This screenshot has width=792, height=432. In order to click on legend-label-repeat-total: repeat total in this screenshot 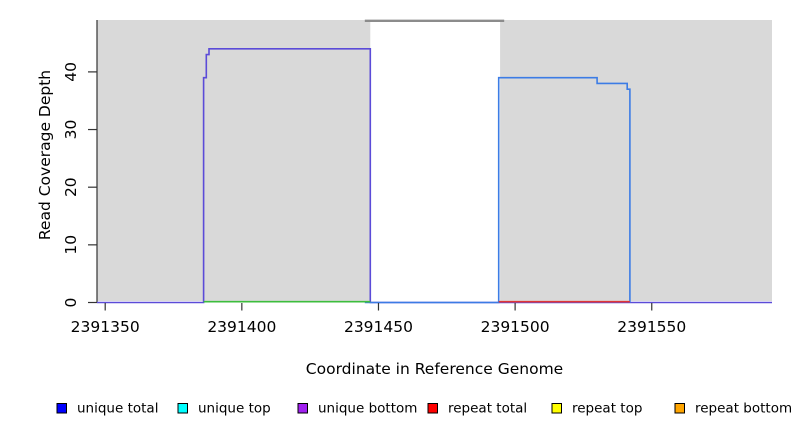, I will do `click(487, 409)`.